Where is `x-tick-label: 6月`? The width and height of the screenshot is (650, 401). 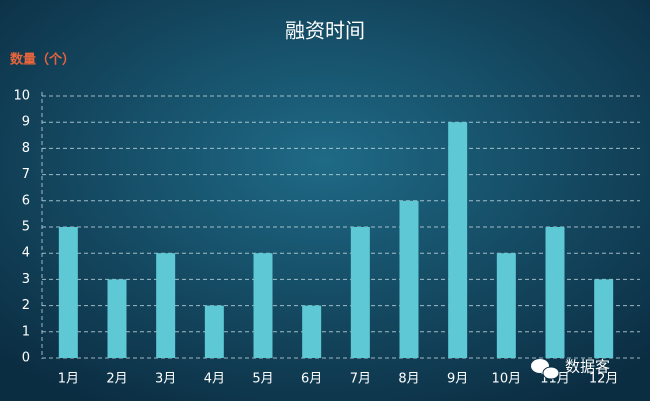
x-tick-label: 6月 is located at coordinates (311, 379).